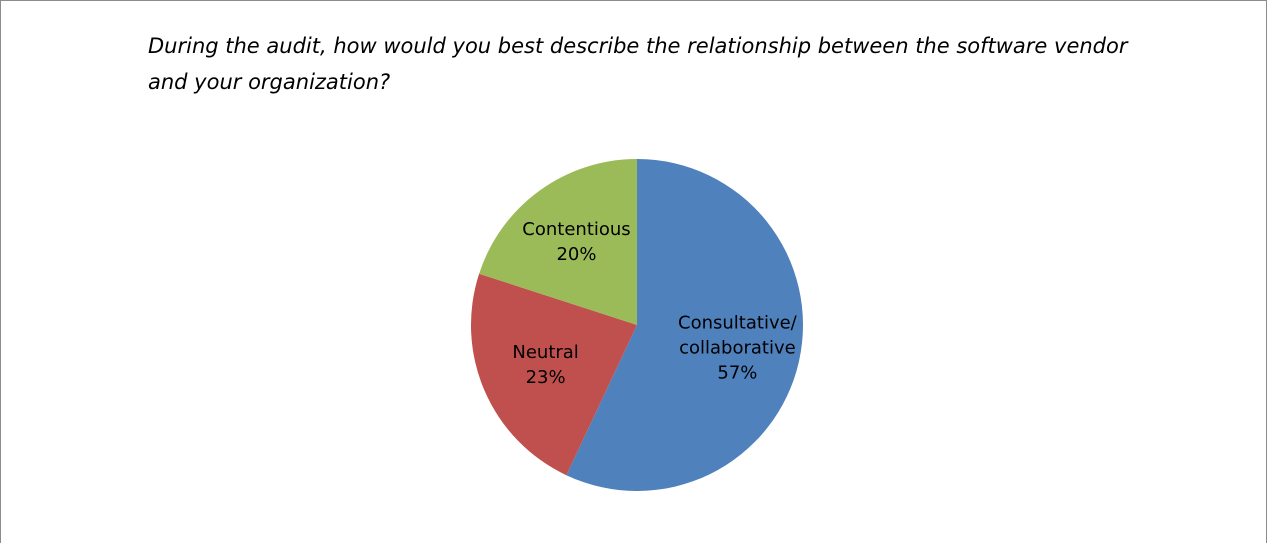 The height and width of the screenshot is (544, 1269). I want to click on slice-label-line: collaborative, so click(737, 348).